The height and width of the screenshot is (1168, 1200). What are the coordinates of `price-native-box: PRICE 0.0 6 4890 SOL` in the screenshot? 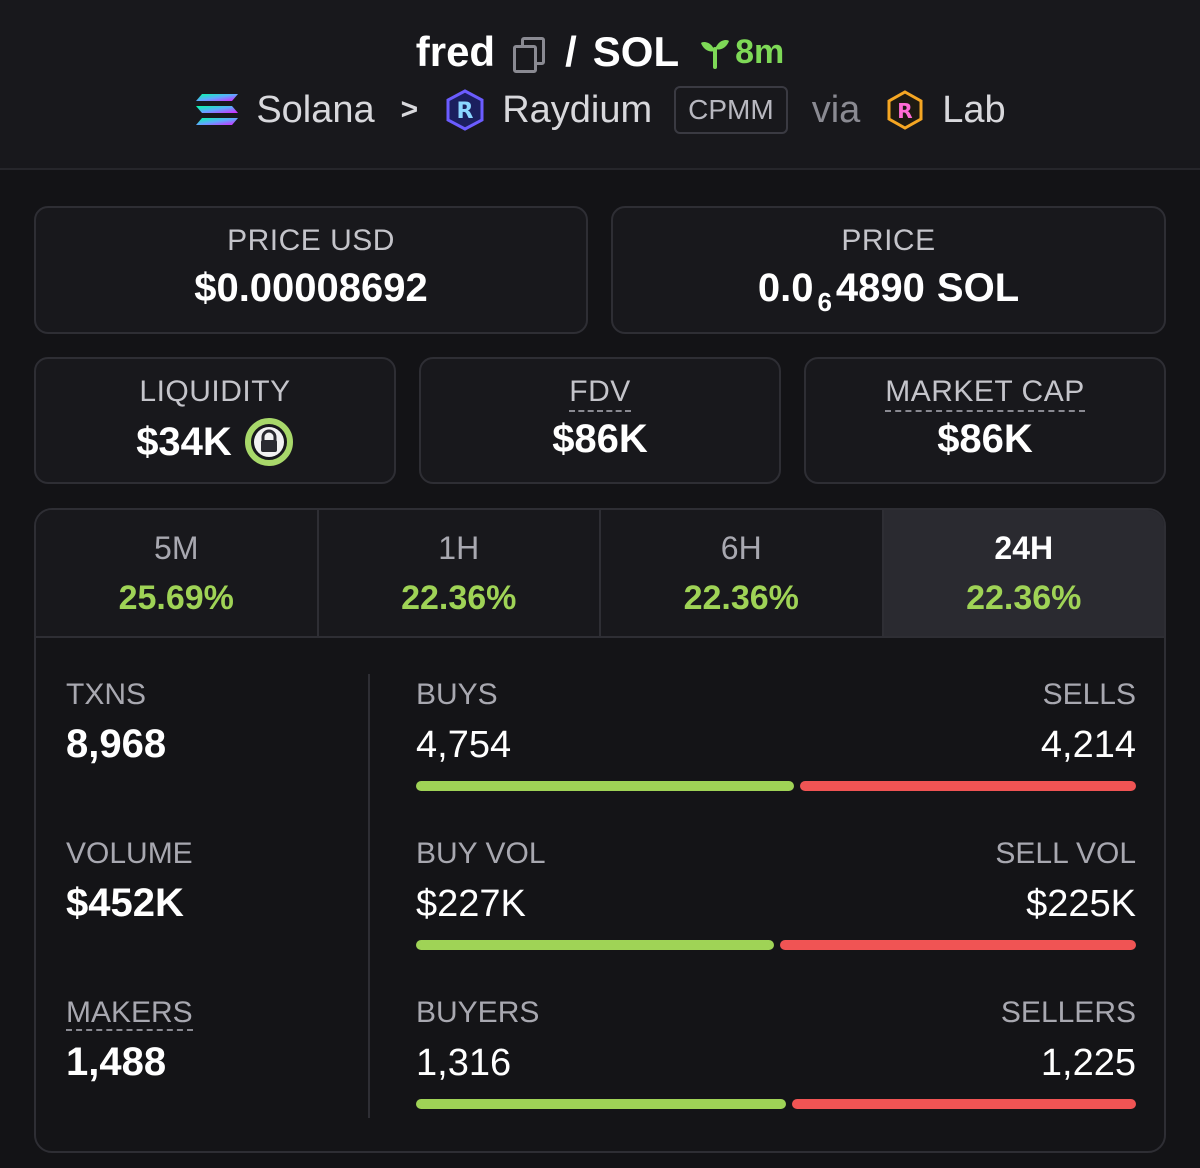 It's located at (888, 270).